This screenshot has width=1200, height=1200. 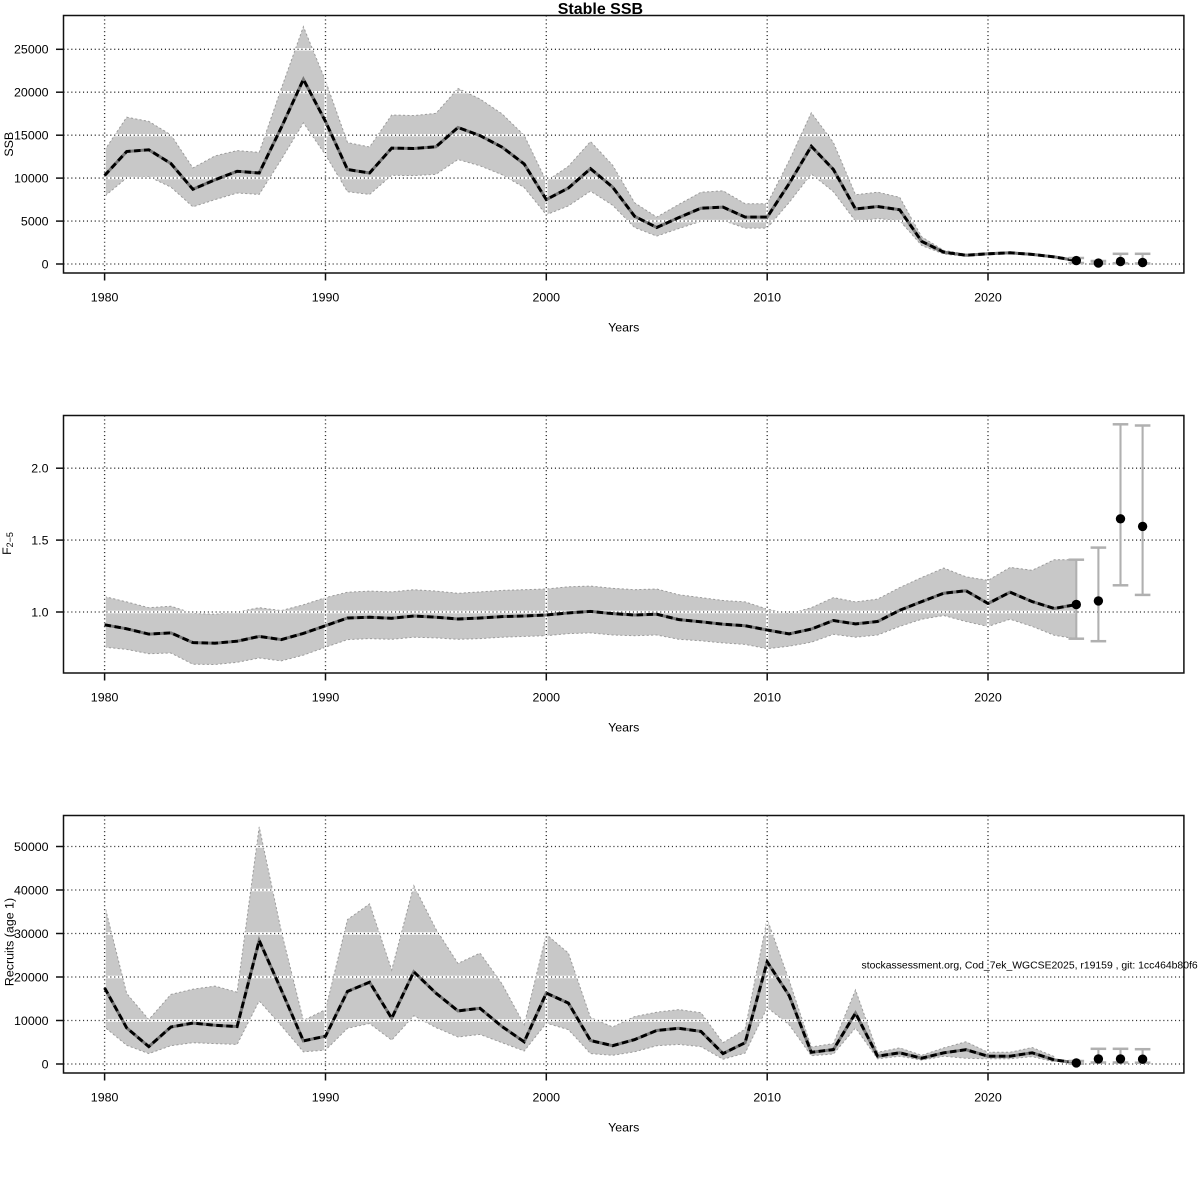 I want to click on svg-text: Stable SSB, so click(x=600, y=9).